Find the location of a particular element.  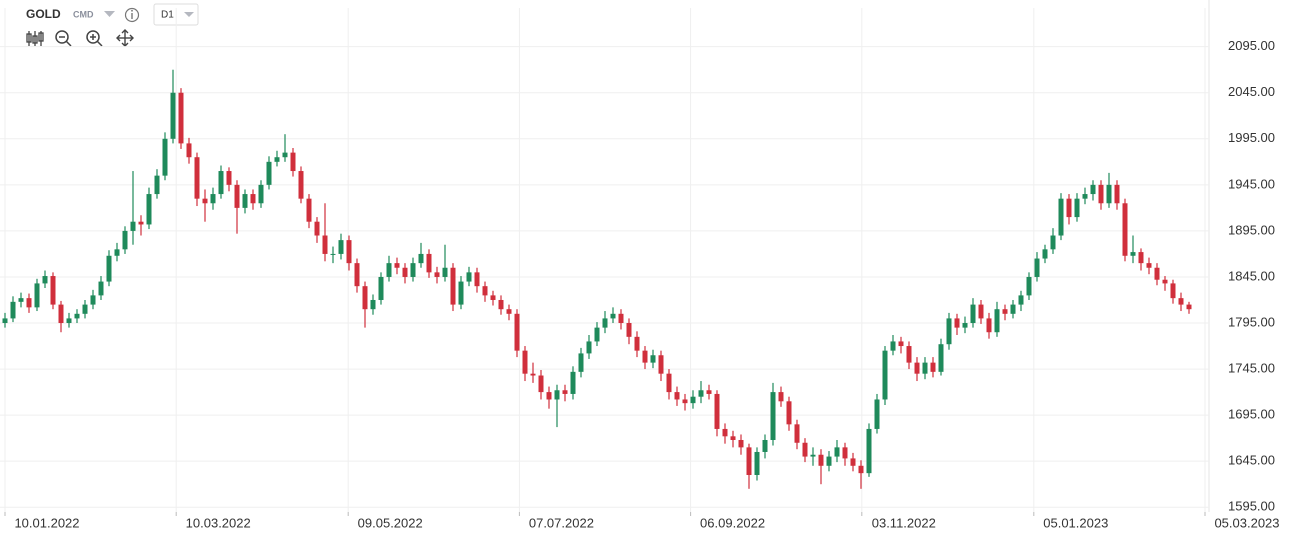

chart-type-icon is located at coordinates (35, 38).